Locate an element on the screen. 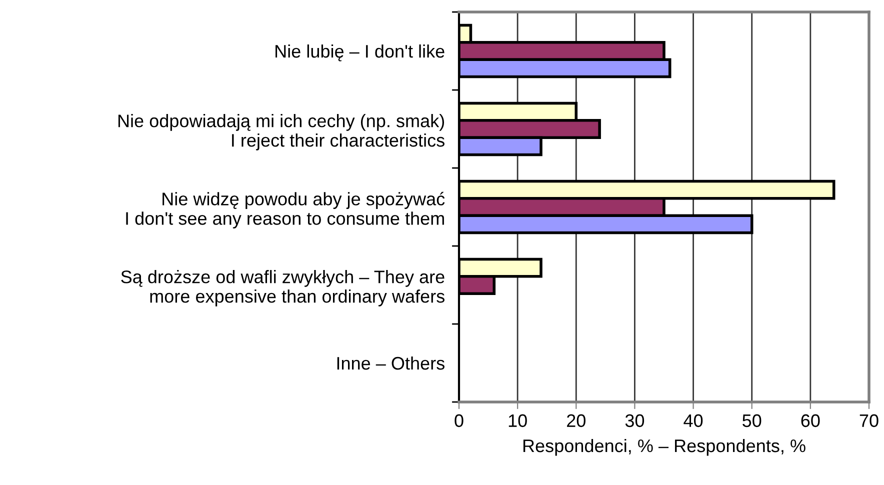 This screenshot has height=485, width=884. y-tick-label: Nie widzę powodu aby je spożywać I don't see any reason to consume them is located at coordinates (285, 210).